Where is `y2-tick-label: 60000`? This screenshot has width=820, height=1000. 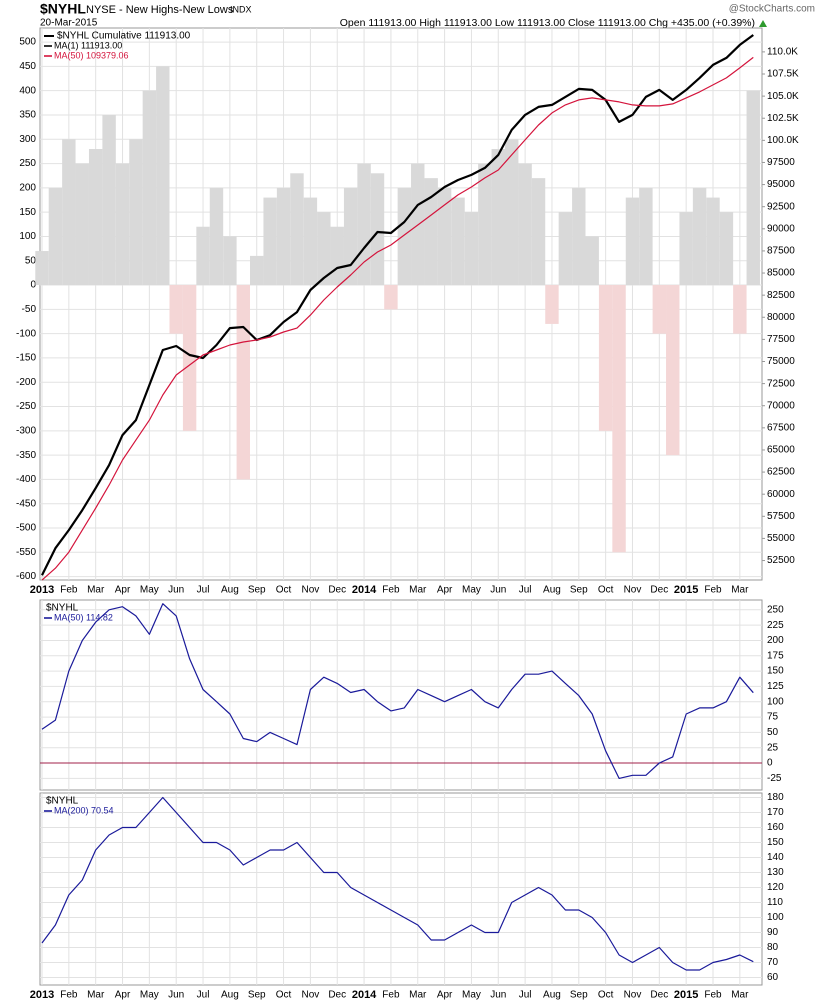
y2-tick-label: 60000 is located at coordinates (781, 494).